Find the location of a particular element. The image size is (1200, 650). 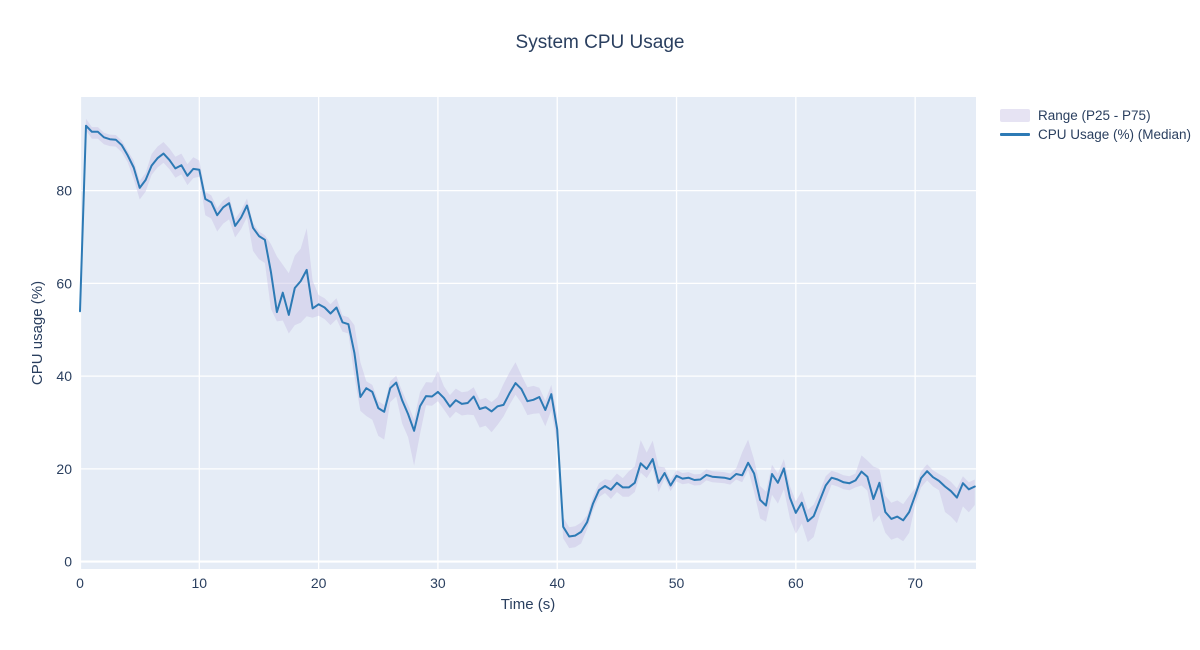

x-axis-title: Time (s) is located at coordinates (528, 604).